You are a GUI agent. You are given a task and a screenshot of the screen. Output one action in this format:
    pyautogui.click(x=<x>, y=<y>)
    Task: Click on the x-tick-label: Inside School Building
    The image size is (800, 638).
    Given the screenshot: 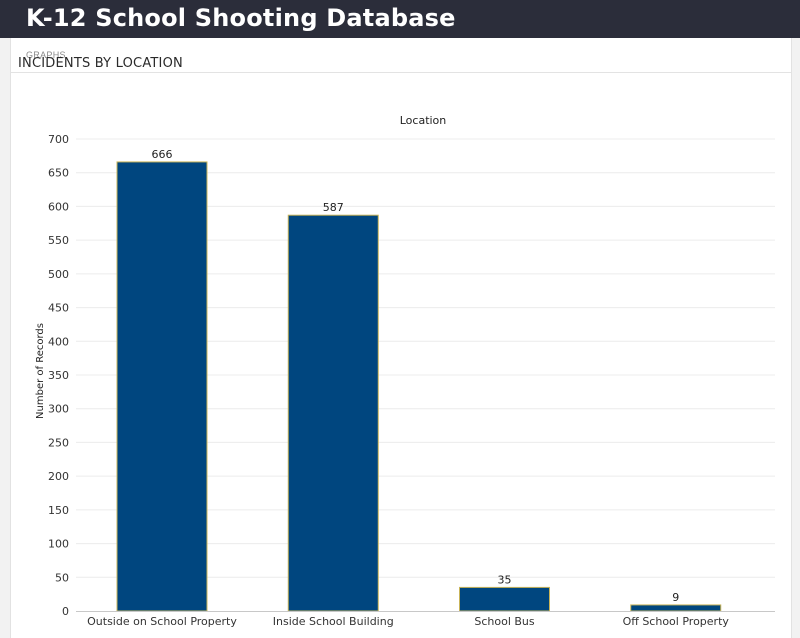 What is the action you would take?
    pyautogui.click(x=333, y=621)
    